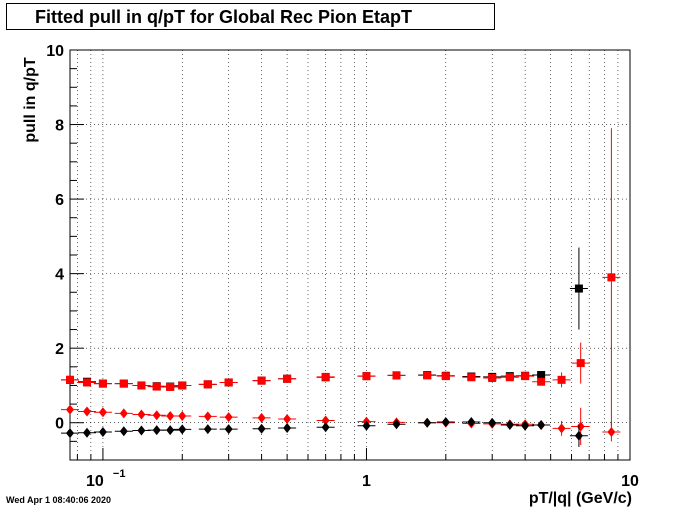  I want to click on y-tick-label: 0, so click(59, 424).